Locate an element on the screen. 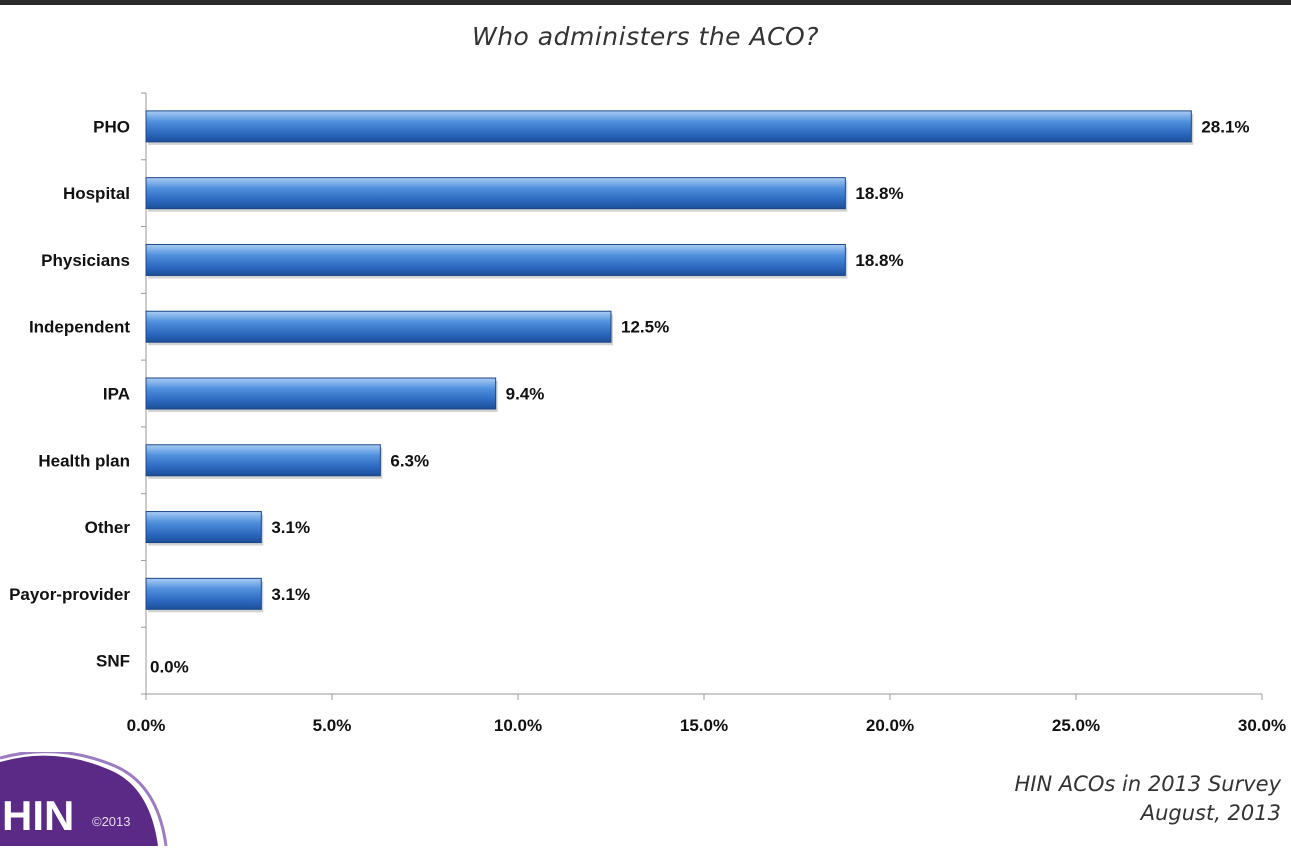  x-tick-label: 30.0% is located at coordinates (1262, 725).